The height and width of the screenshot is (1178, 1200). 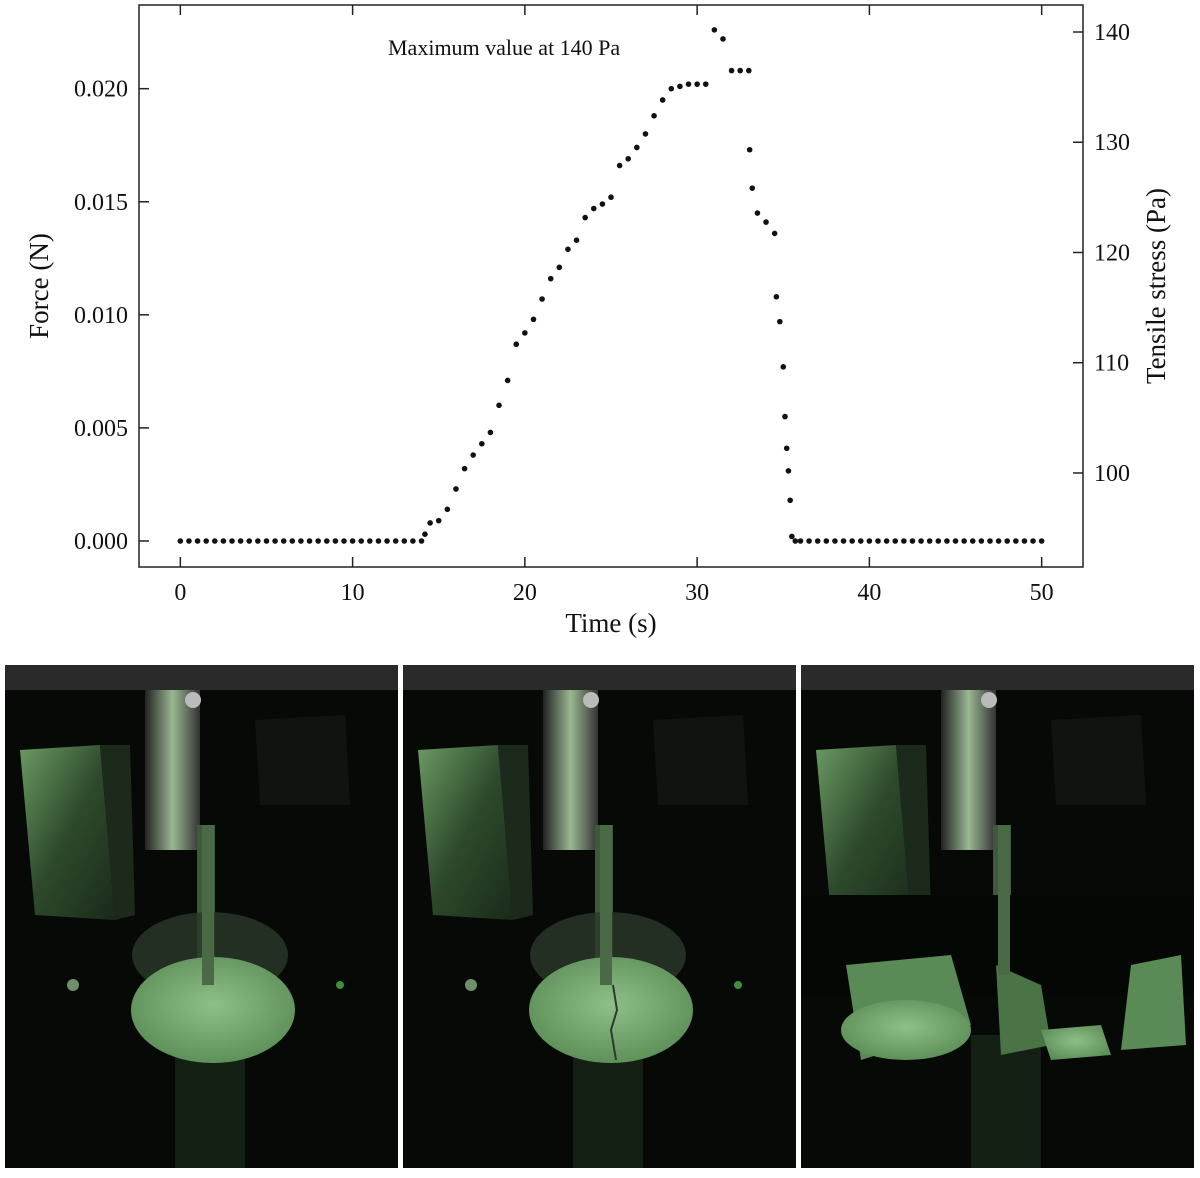 What do you see at coordinates (997, 916) in the screenshot?
I see `photo-broken` at bounding box center [997, 916].